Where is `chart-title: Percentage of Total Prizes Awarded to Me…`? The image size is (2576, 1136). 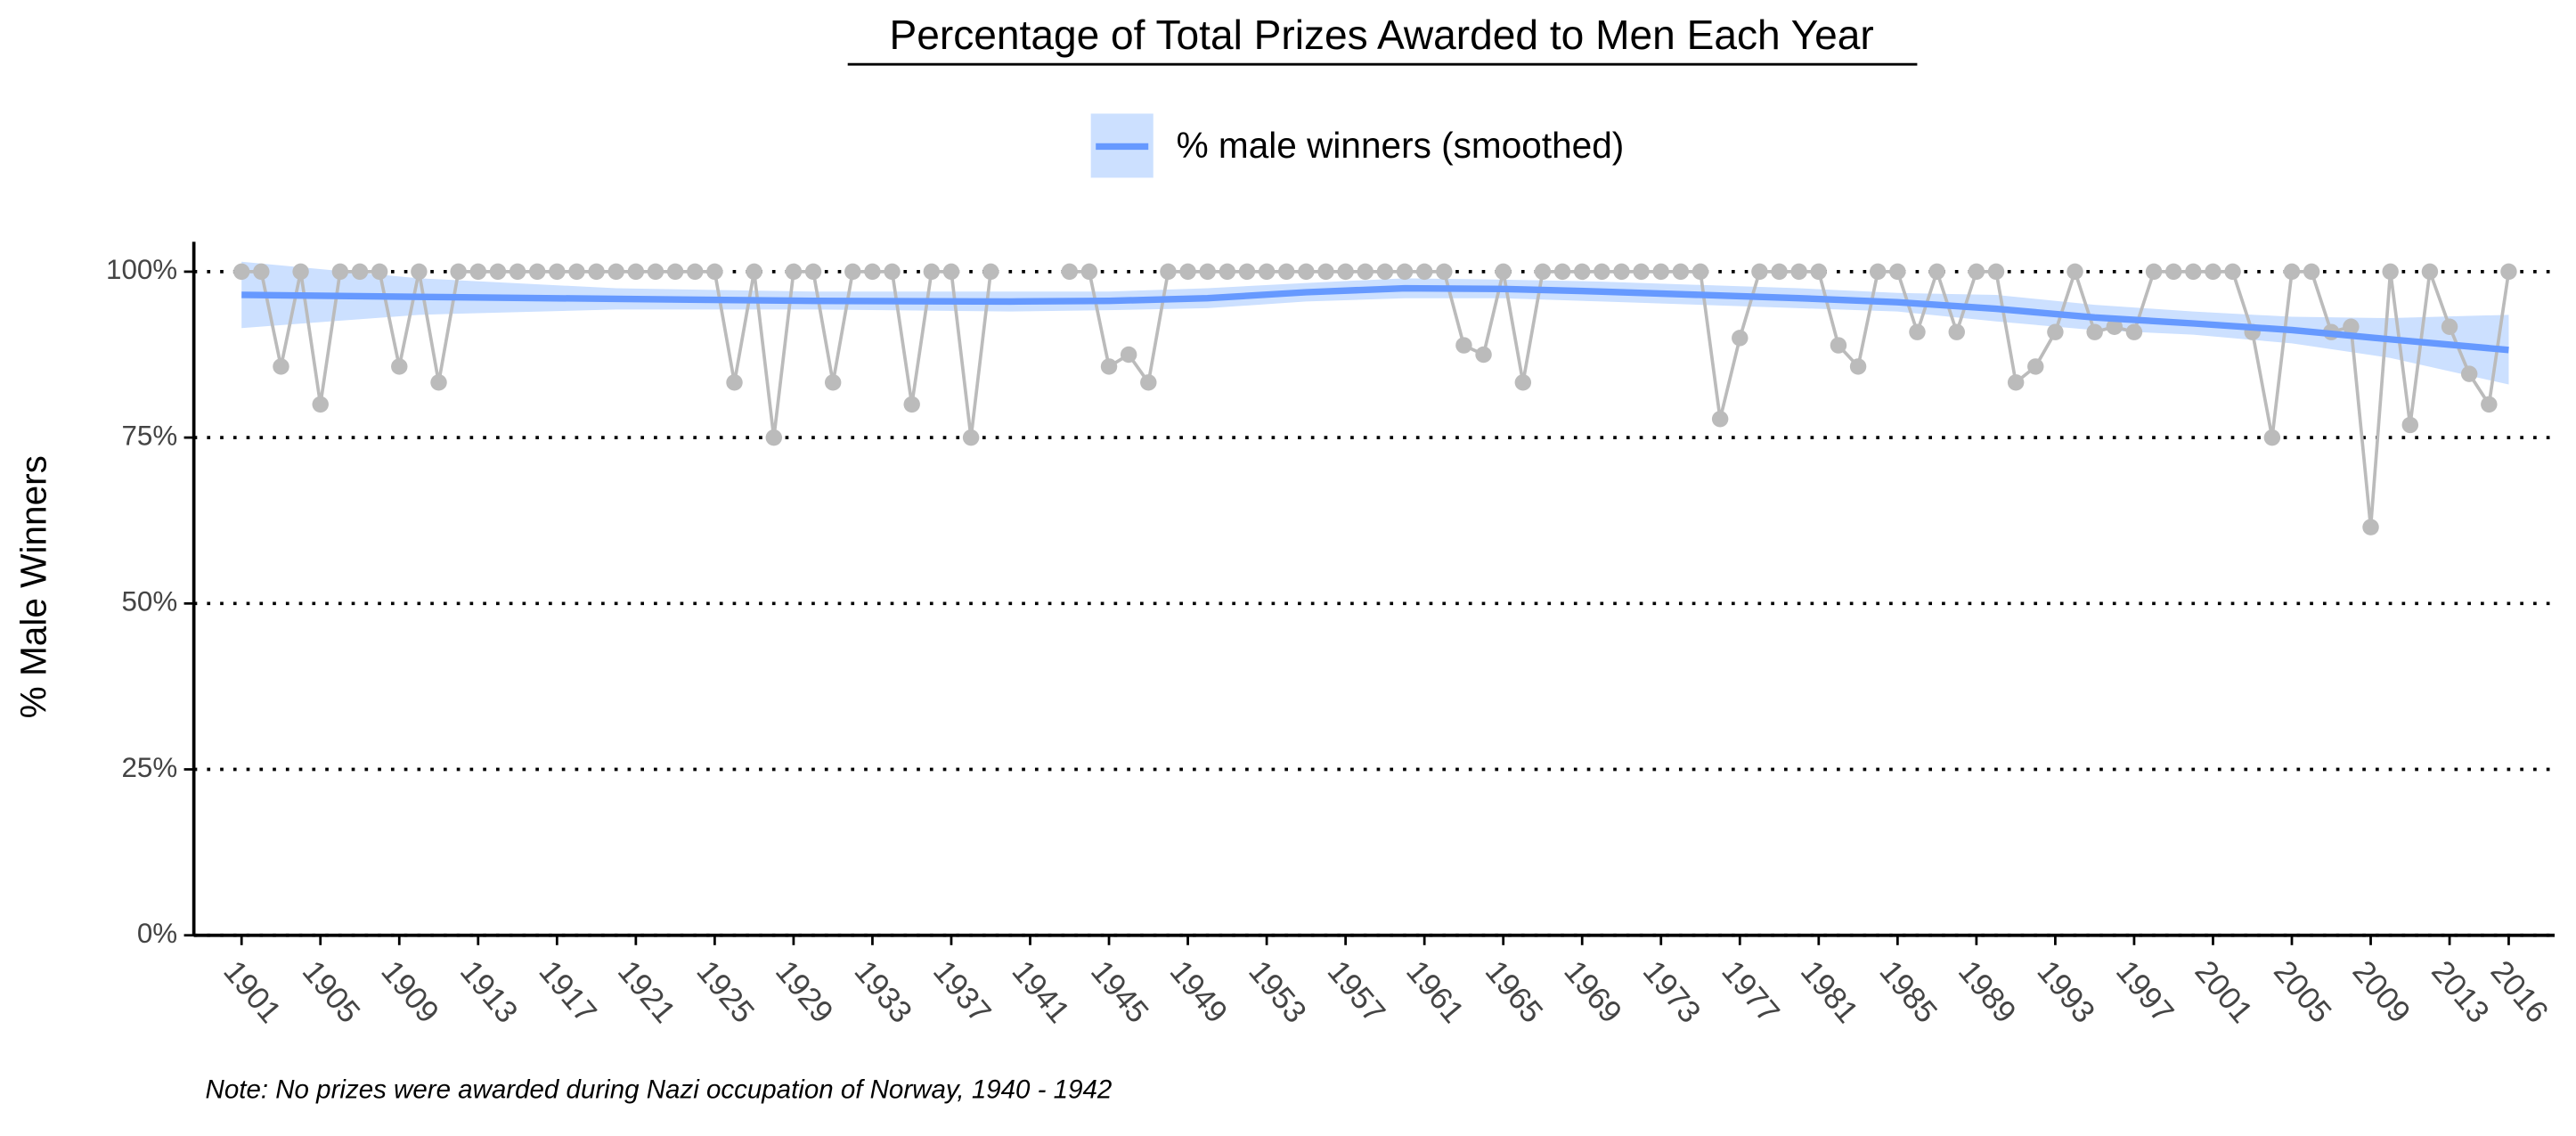 chart-title: Percentage of Total Prizes Awarded to Me… is located at coordinates (1381, 35).